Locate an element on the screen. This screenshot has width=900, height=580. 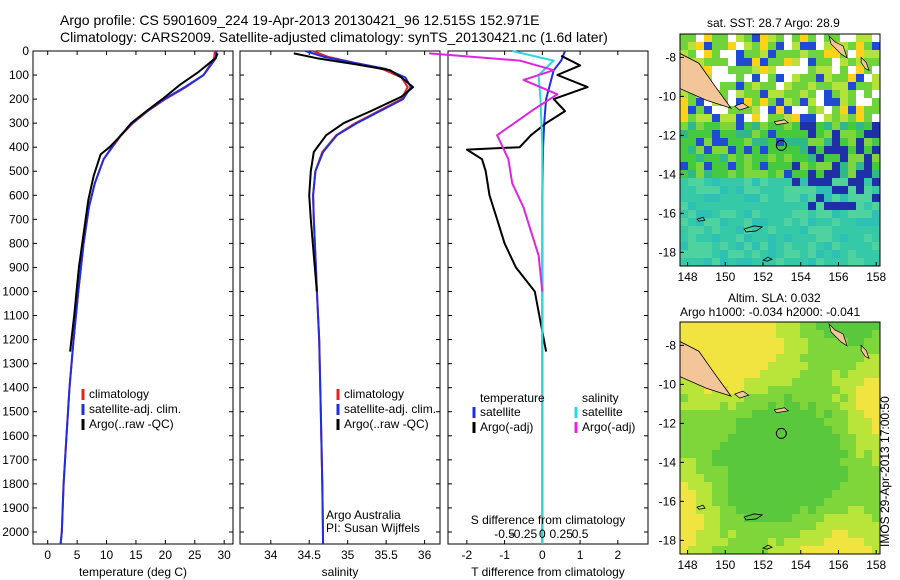
legend-label: satellite-adj. clim. is located at coordinates (135, 409).